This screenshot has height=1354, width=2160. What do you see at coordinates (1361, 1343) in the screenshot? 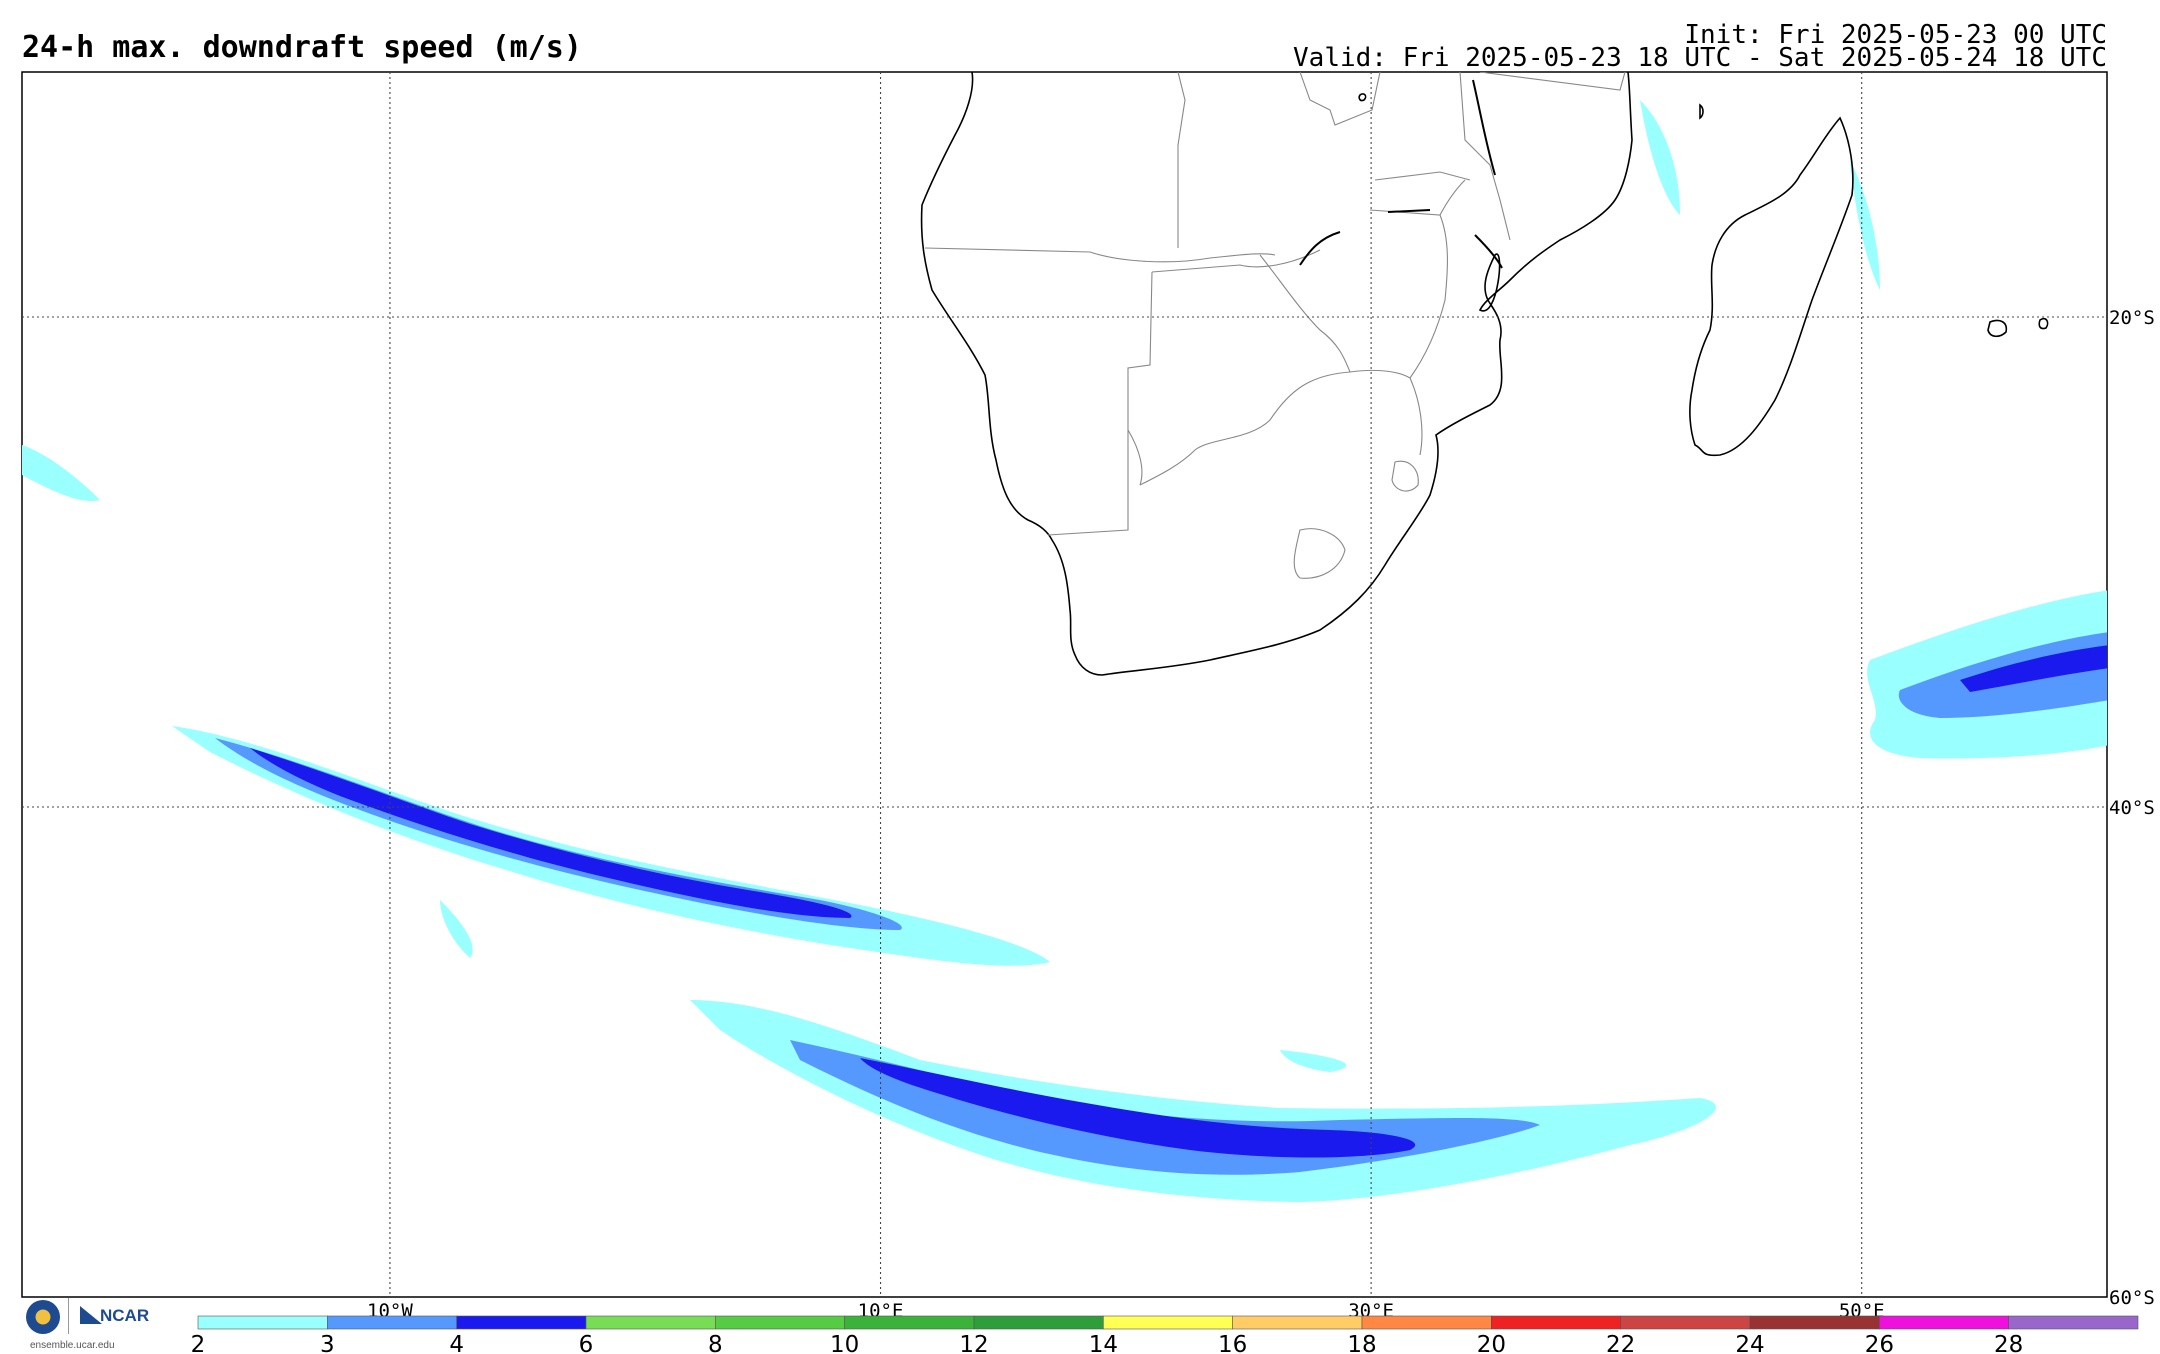
I see `colorbar-tick-label: 18` at bounding box center [1361, 1343].